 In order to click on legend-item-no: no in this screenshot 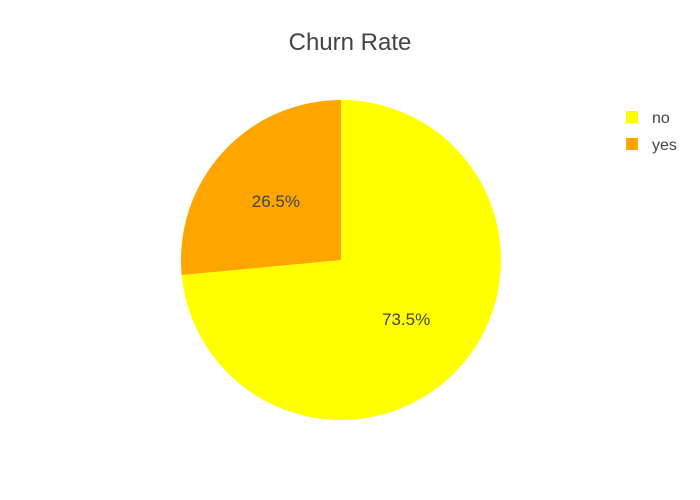, I will do `click(648, 118)`.